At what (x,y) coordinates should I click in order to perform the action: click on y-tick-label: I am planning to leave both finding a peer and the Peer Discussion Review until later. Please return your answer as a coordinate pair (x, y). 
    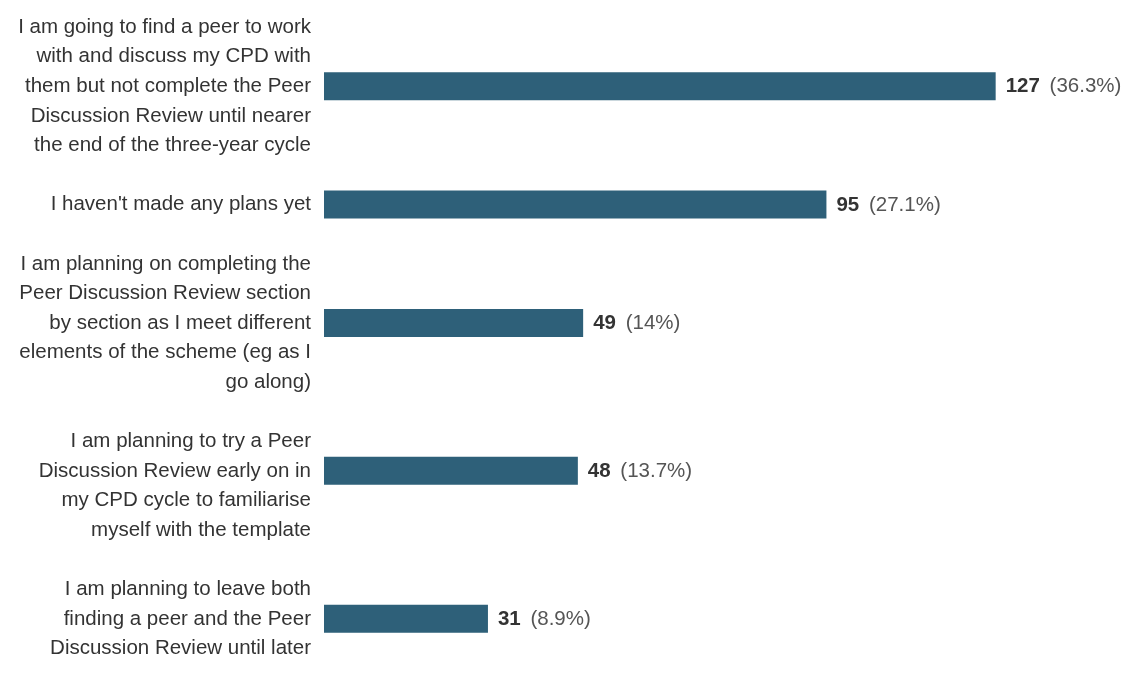
    Looking at the image, I should click on (181, 617).